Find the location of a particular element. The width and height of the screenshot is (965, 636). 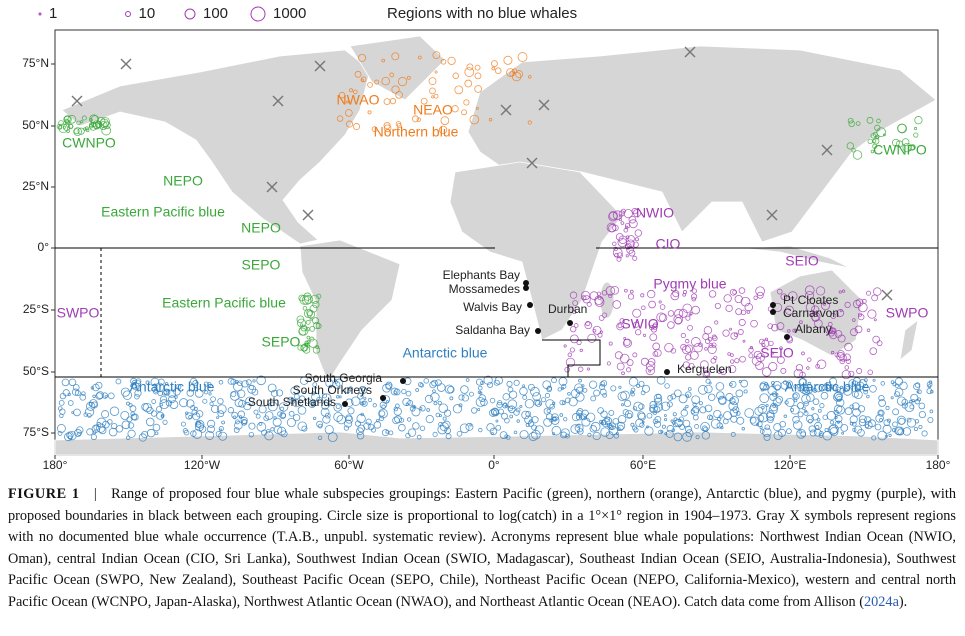

x-mark is located at coordinates (887, 295).